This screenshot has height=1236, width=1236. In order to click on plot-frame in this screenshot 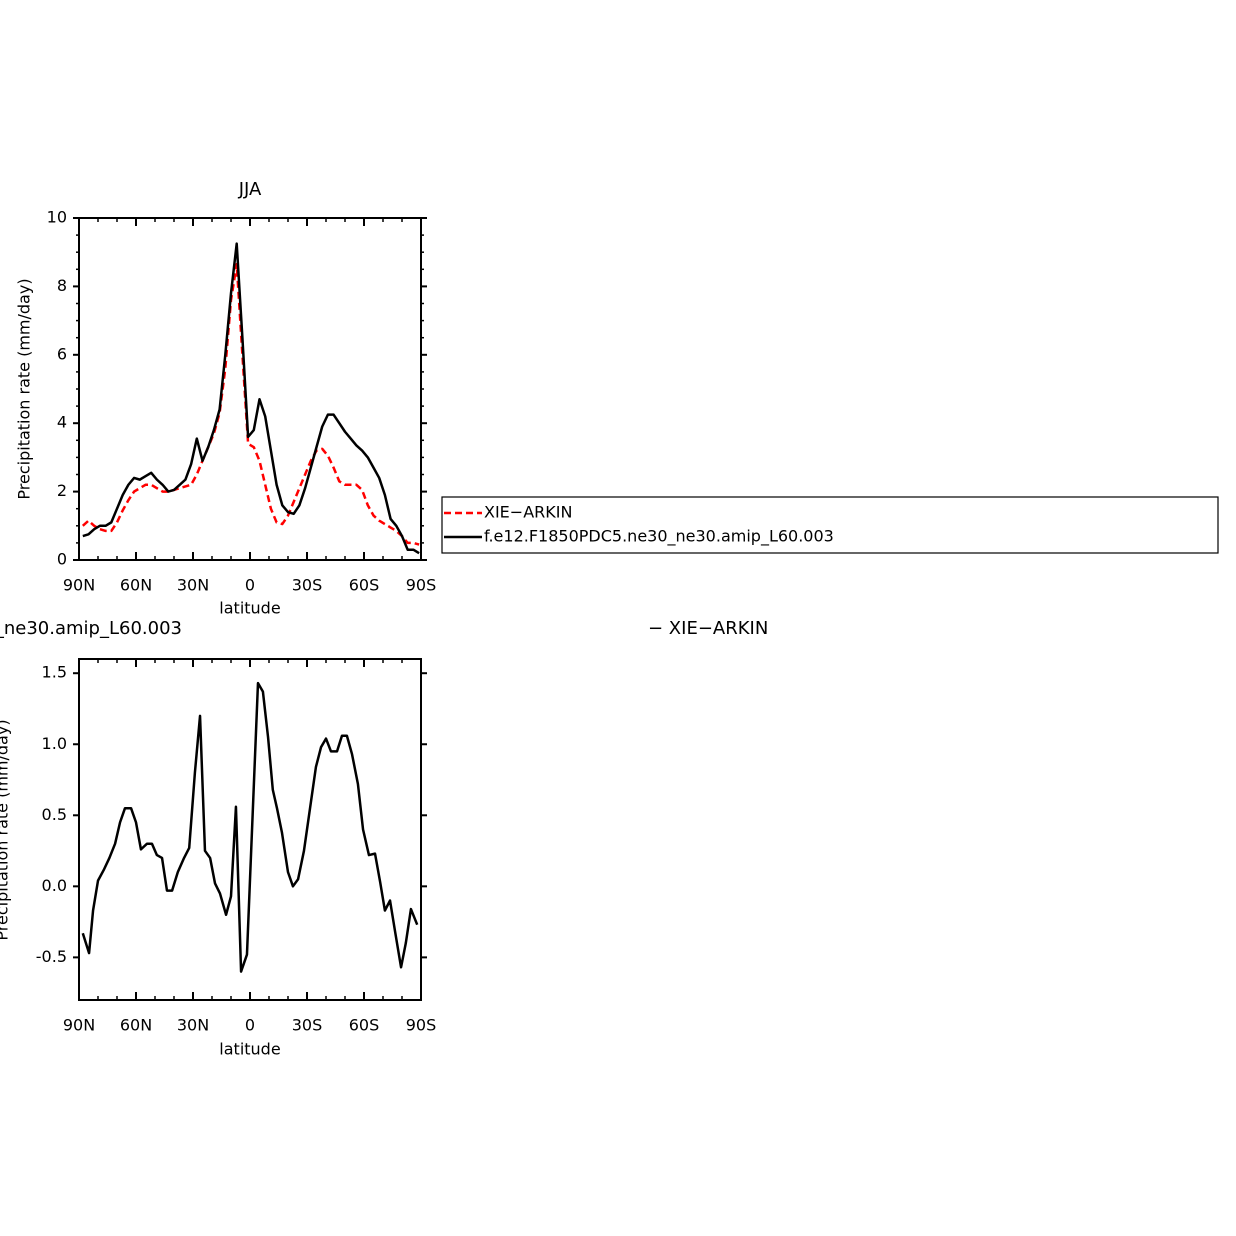, I will do `click(250, 829)`.